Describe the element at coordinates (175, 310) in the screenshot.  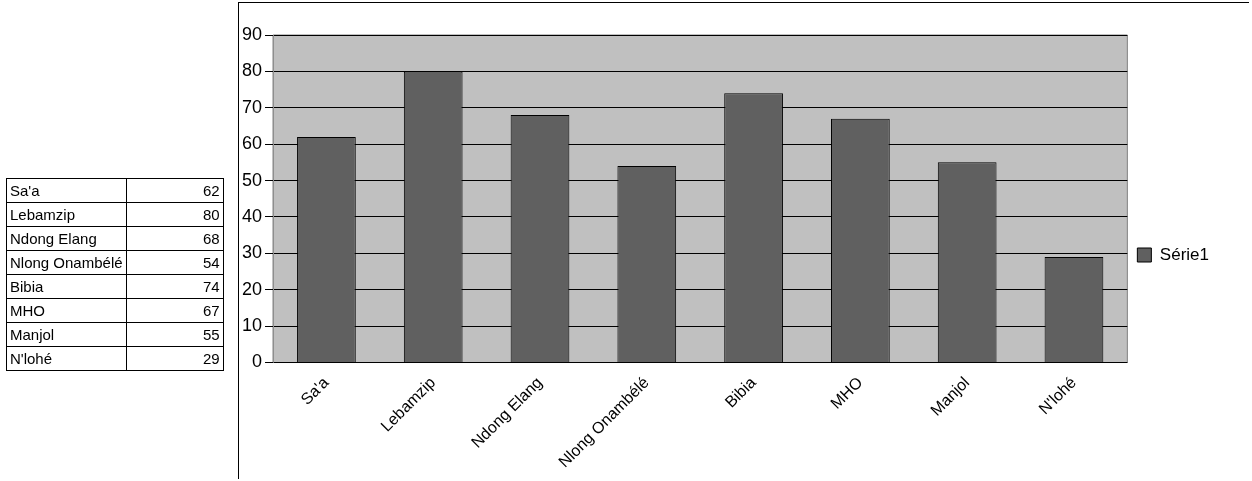
I see `data-label: 67` at that location.